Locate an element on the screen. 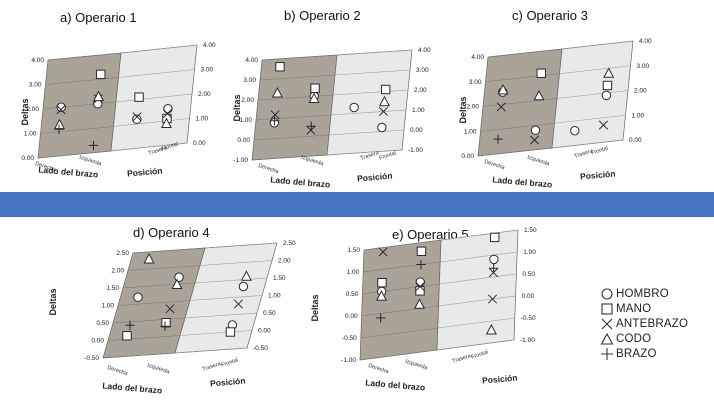 The width and height of the screenshot is (714, 400). legend-item-antebrazo: ANTEBRAZO is located at coordinates (655, 323).